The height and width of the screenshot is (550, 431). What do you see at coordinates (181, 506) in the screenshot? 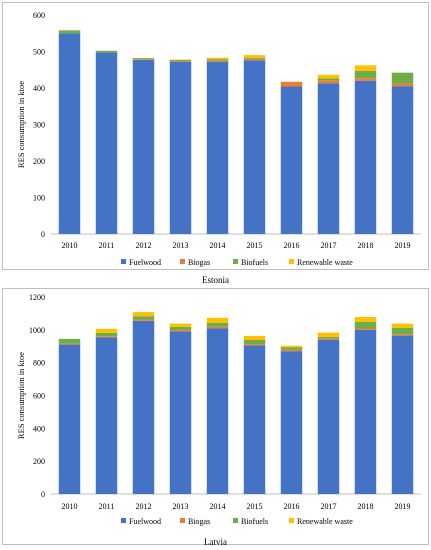
I see `latvia-x-tick-label: 2013` at bounding box center [181, 506].